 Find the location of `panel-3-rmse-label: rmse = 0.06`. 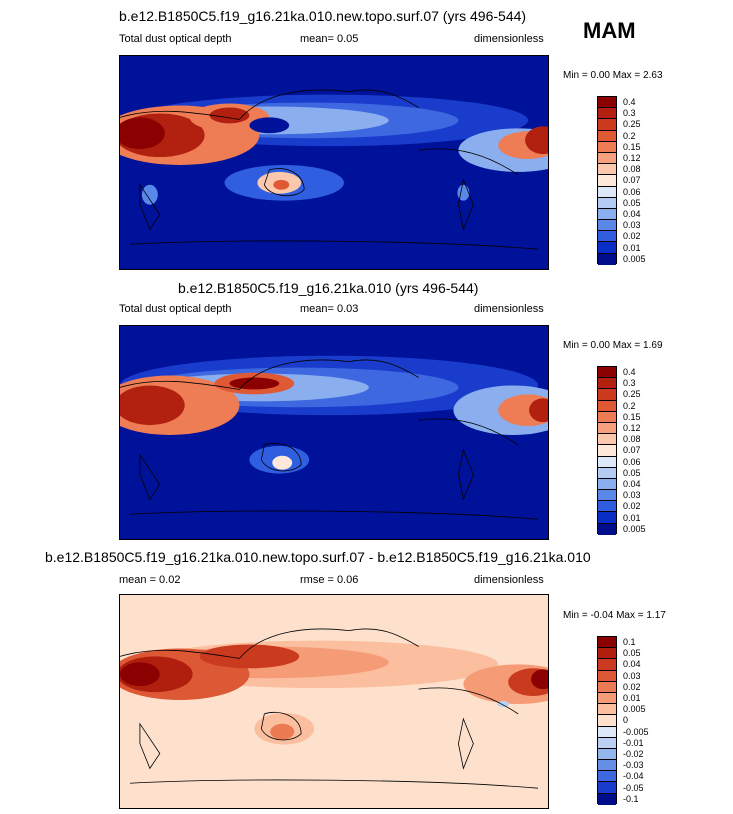

panel-3-rmse-label: rmse = 0.06 is located at coordinates (329, 580).